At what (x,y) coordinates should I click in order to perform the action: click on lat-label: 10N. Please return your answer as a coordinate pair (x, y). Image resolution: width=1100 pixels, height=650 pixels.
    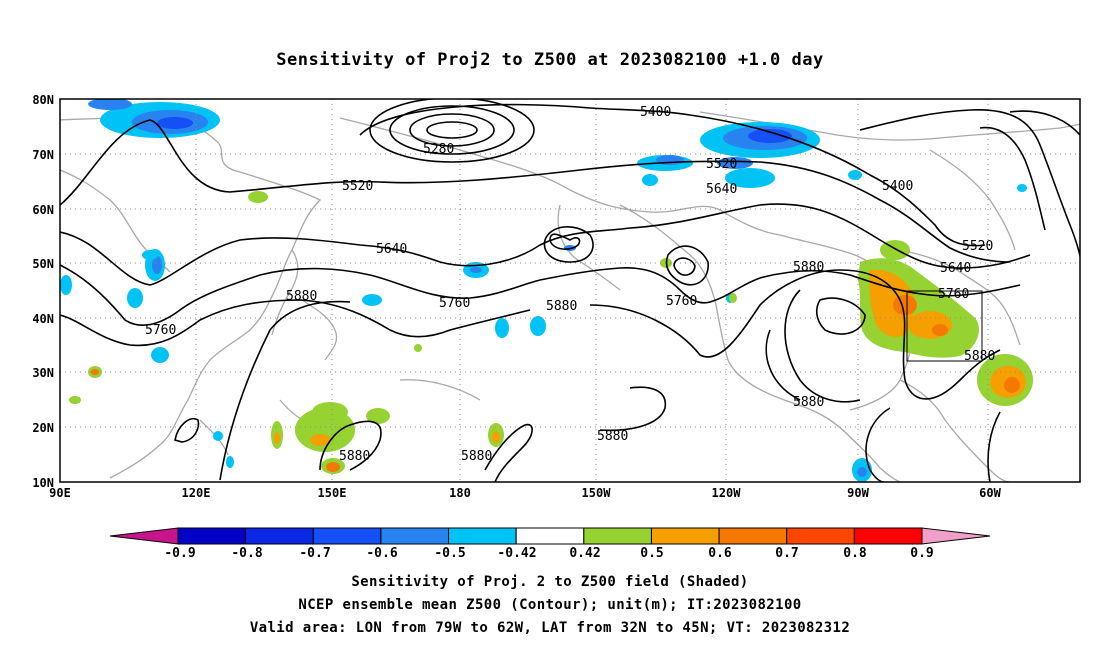
    Looking at the image, I should click on (43, 483).